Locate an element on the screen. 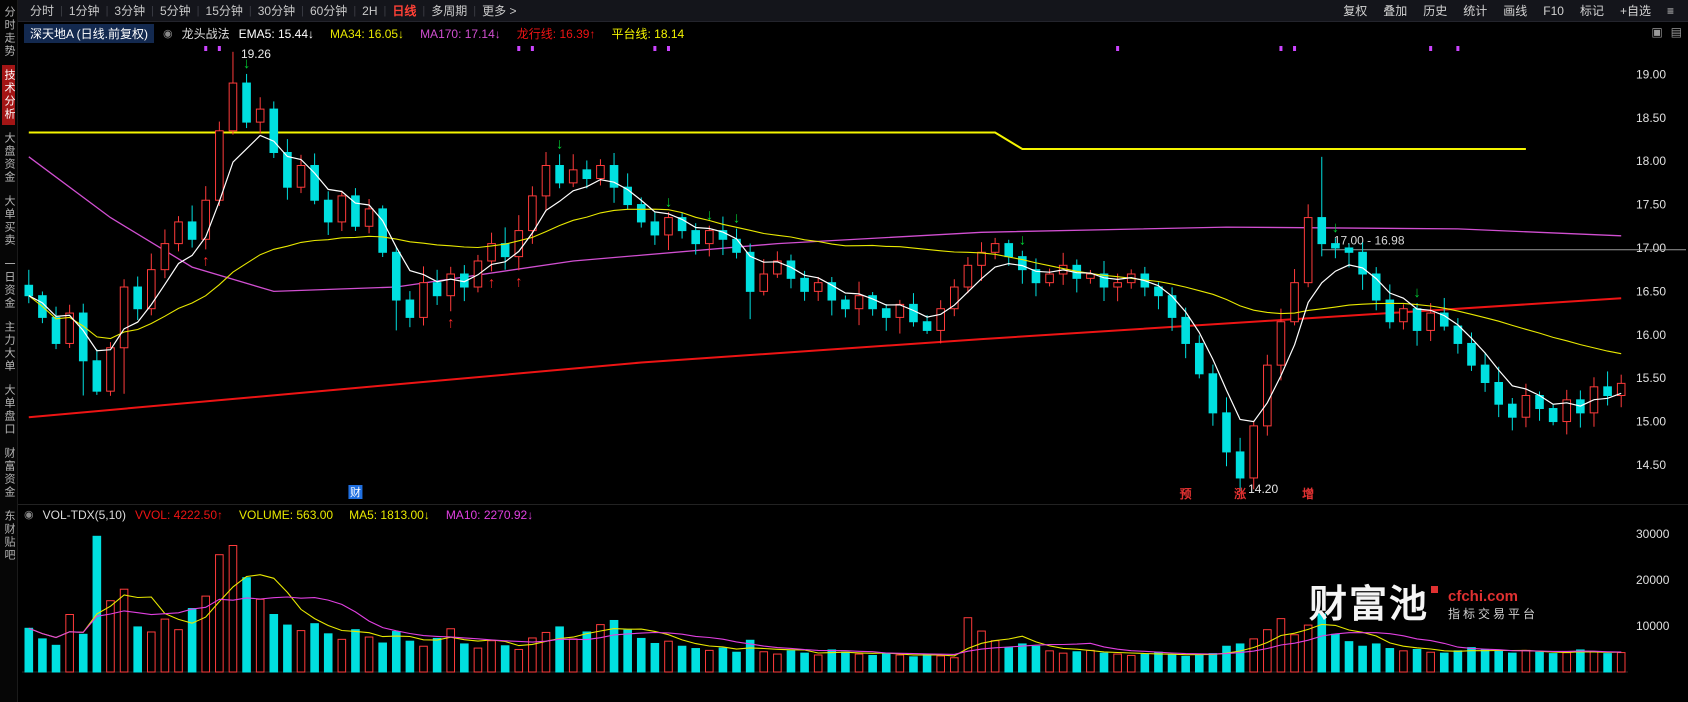  indicator-value: MA34: 16.05↓ is located at coordinates (367, 33).